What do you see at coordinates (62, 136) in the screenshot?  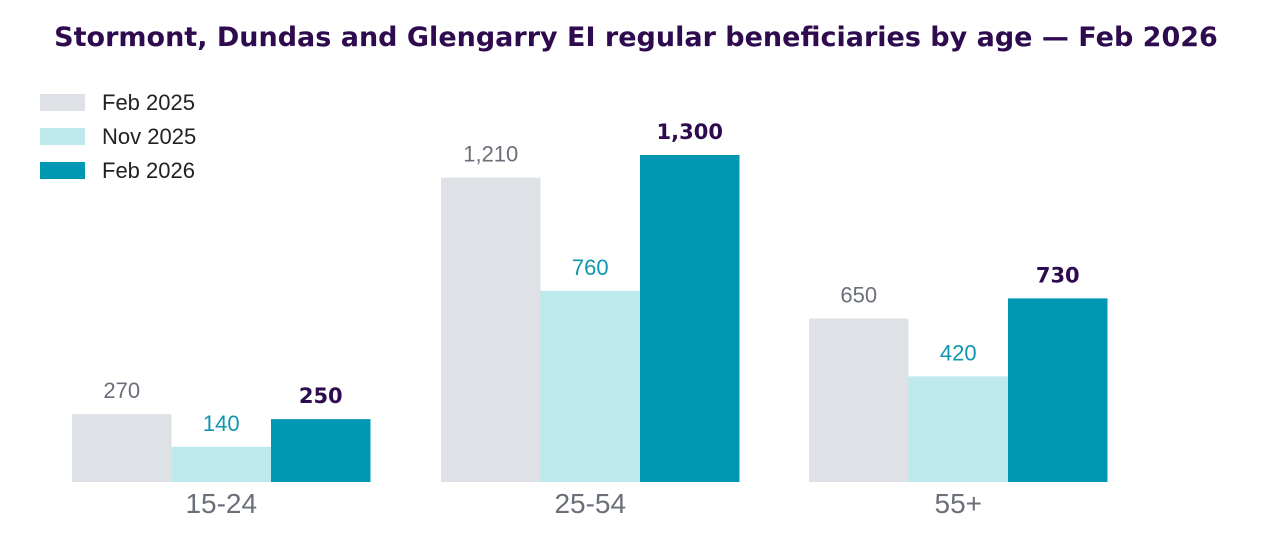 I see `legend-swatch-nov-2025` at bounding box center [62, 136].